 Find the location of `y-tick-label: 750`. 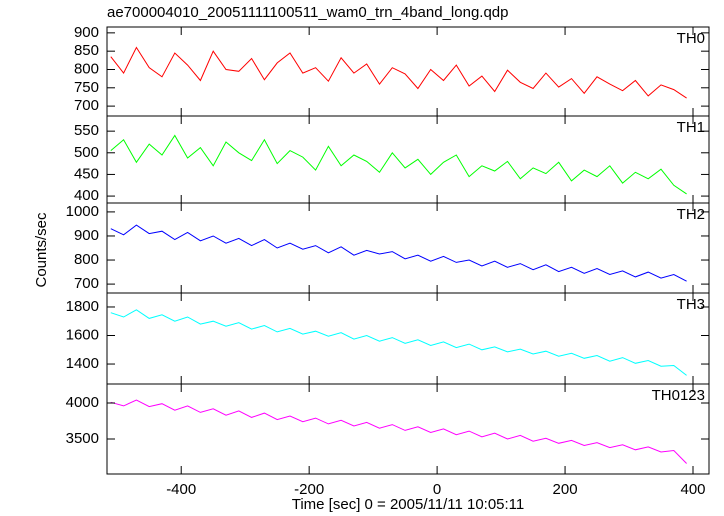

y-tick-label: 750 is located at coordinates (86, 87).